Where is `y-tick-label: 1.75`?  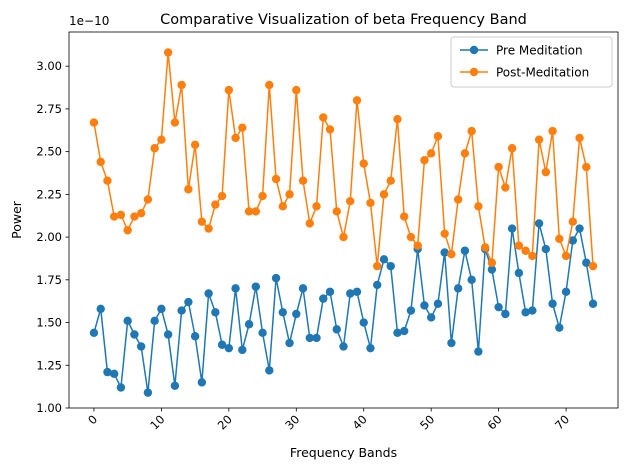
y-tick-label: 1.75 is located at coordinates (49, 280).